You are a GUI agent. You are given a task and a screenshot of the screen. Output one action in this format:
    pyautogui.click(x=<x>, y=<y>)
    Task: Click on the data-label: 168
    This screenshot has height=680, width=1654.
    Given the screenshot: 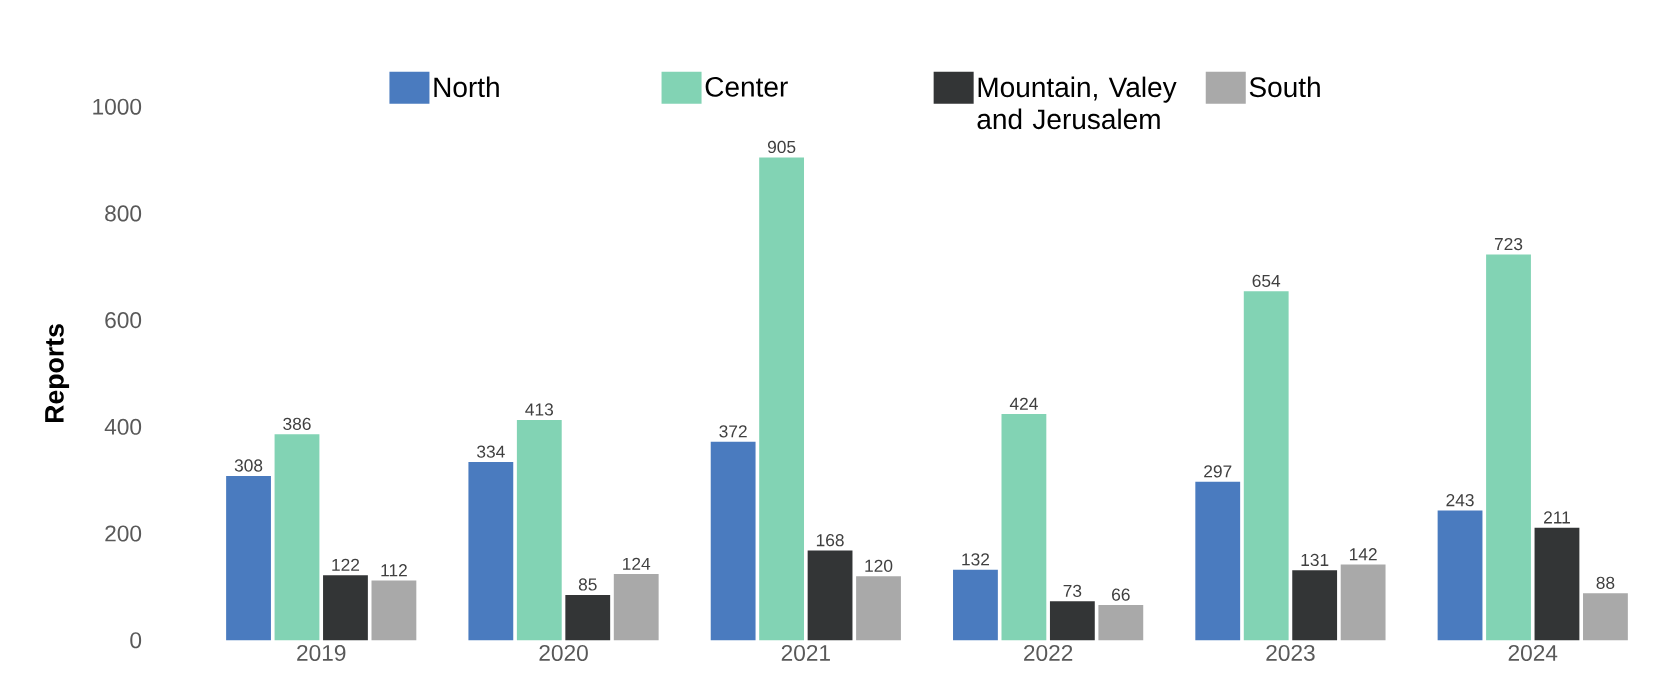 What is the action you would take?
    pyautogui.click(x=830, y=540)
    